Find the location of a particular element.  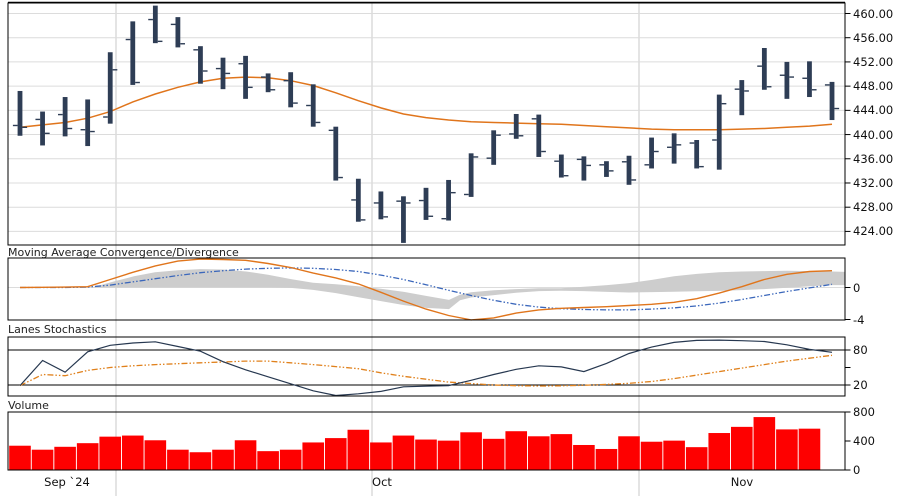

price-axis-label: 448.00 is located at coordinates (873, 86).